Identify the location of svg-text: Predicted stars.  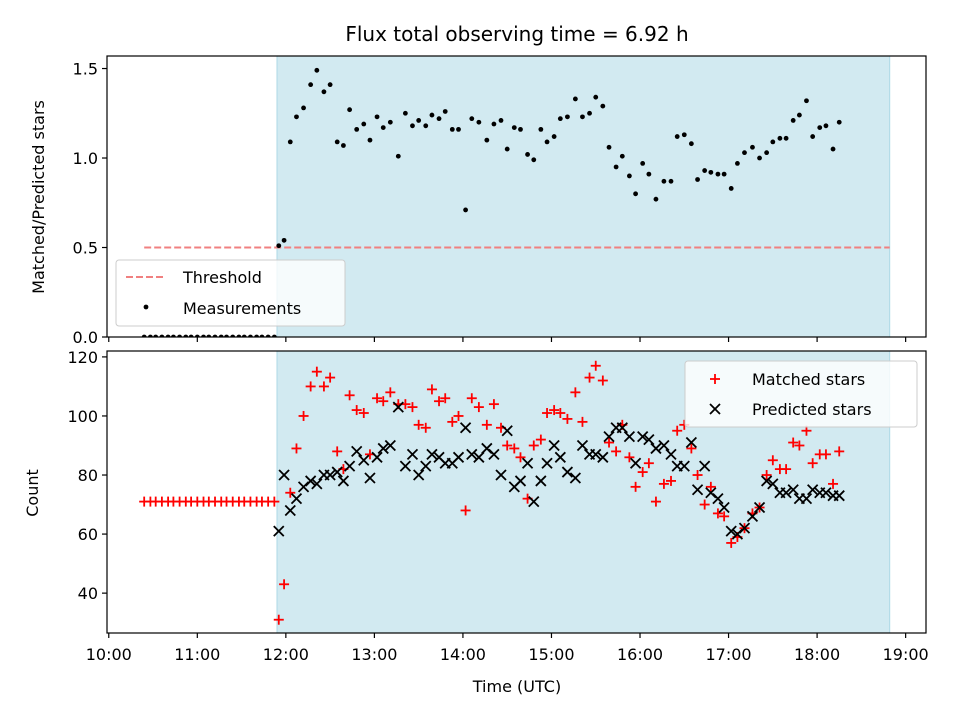
(812, 409).